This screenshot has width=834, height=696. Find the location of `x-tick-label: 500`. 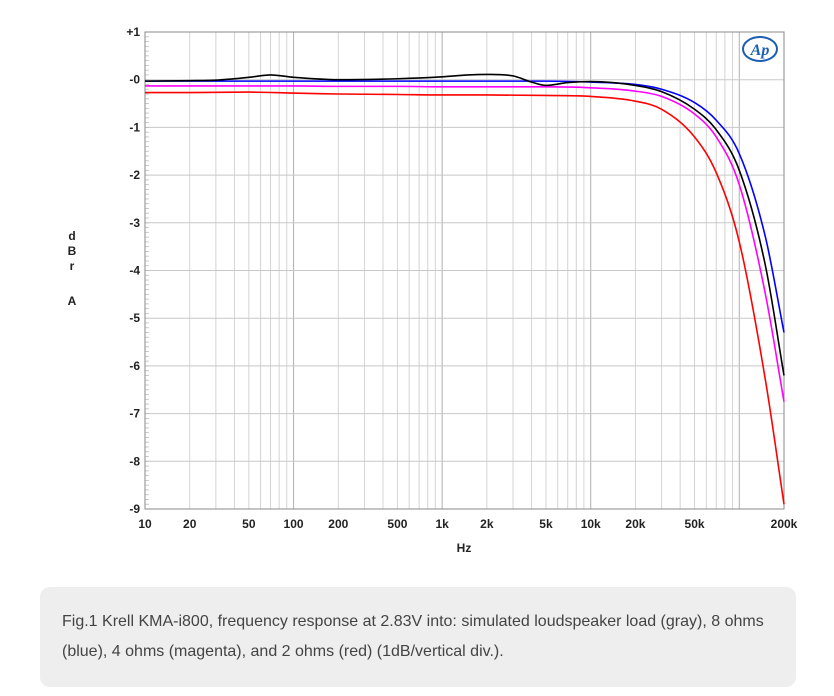

x-tick-label: 500 is located at coordinates (397, 524).